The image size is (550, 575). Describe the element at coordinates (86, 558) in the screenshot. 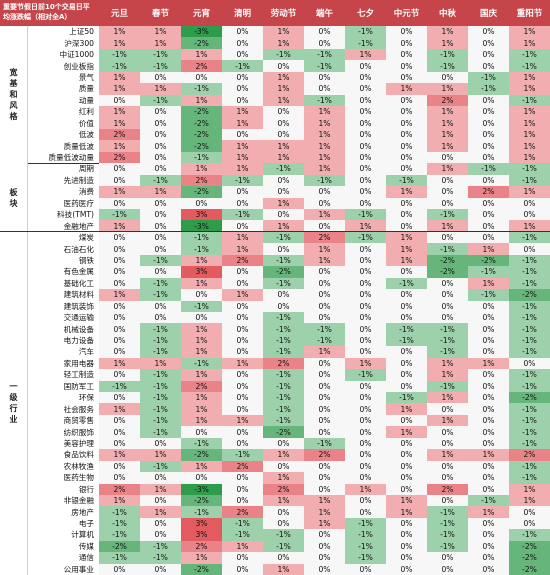

I see `row-label: 通信` at that location.